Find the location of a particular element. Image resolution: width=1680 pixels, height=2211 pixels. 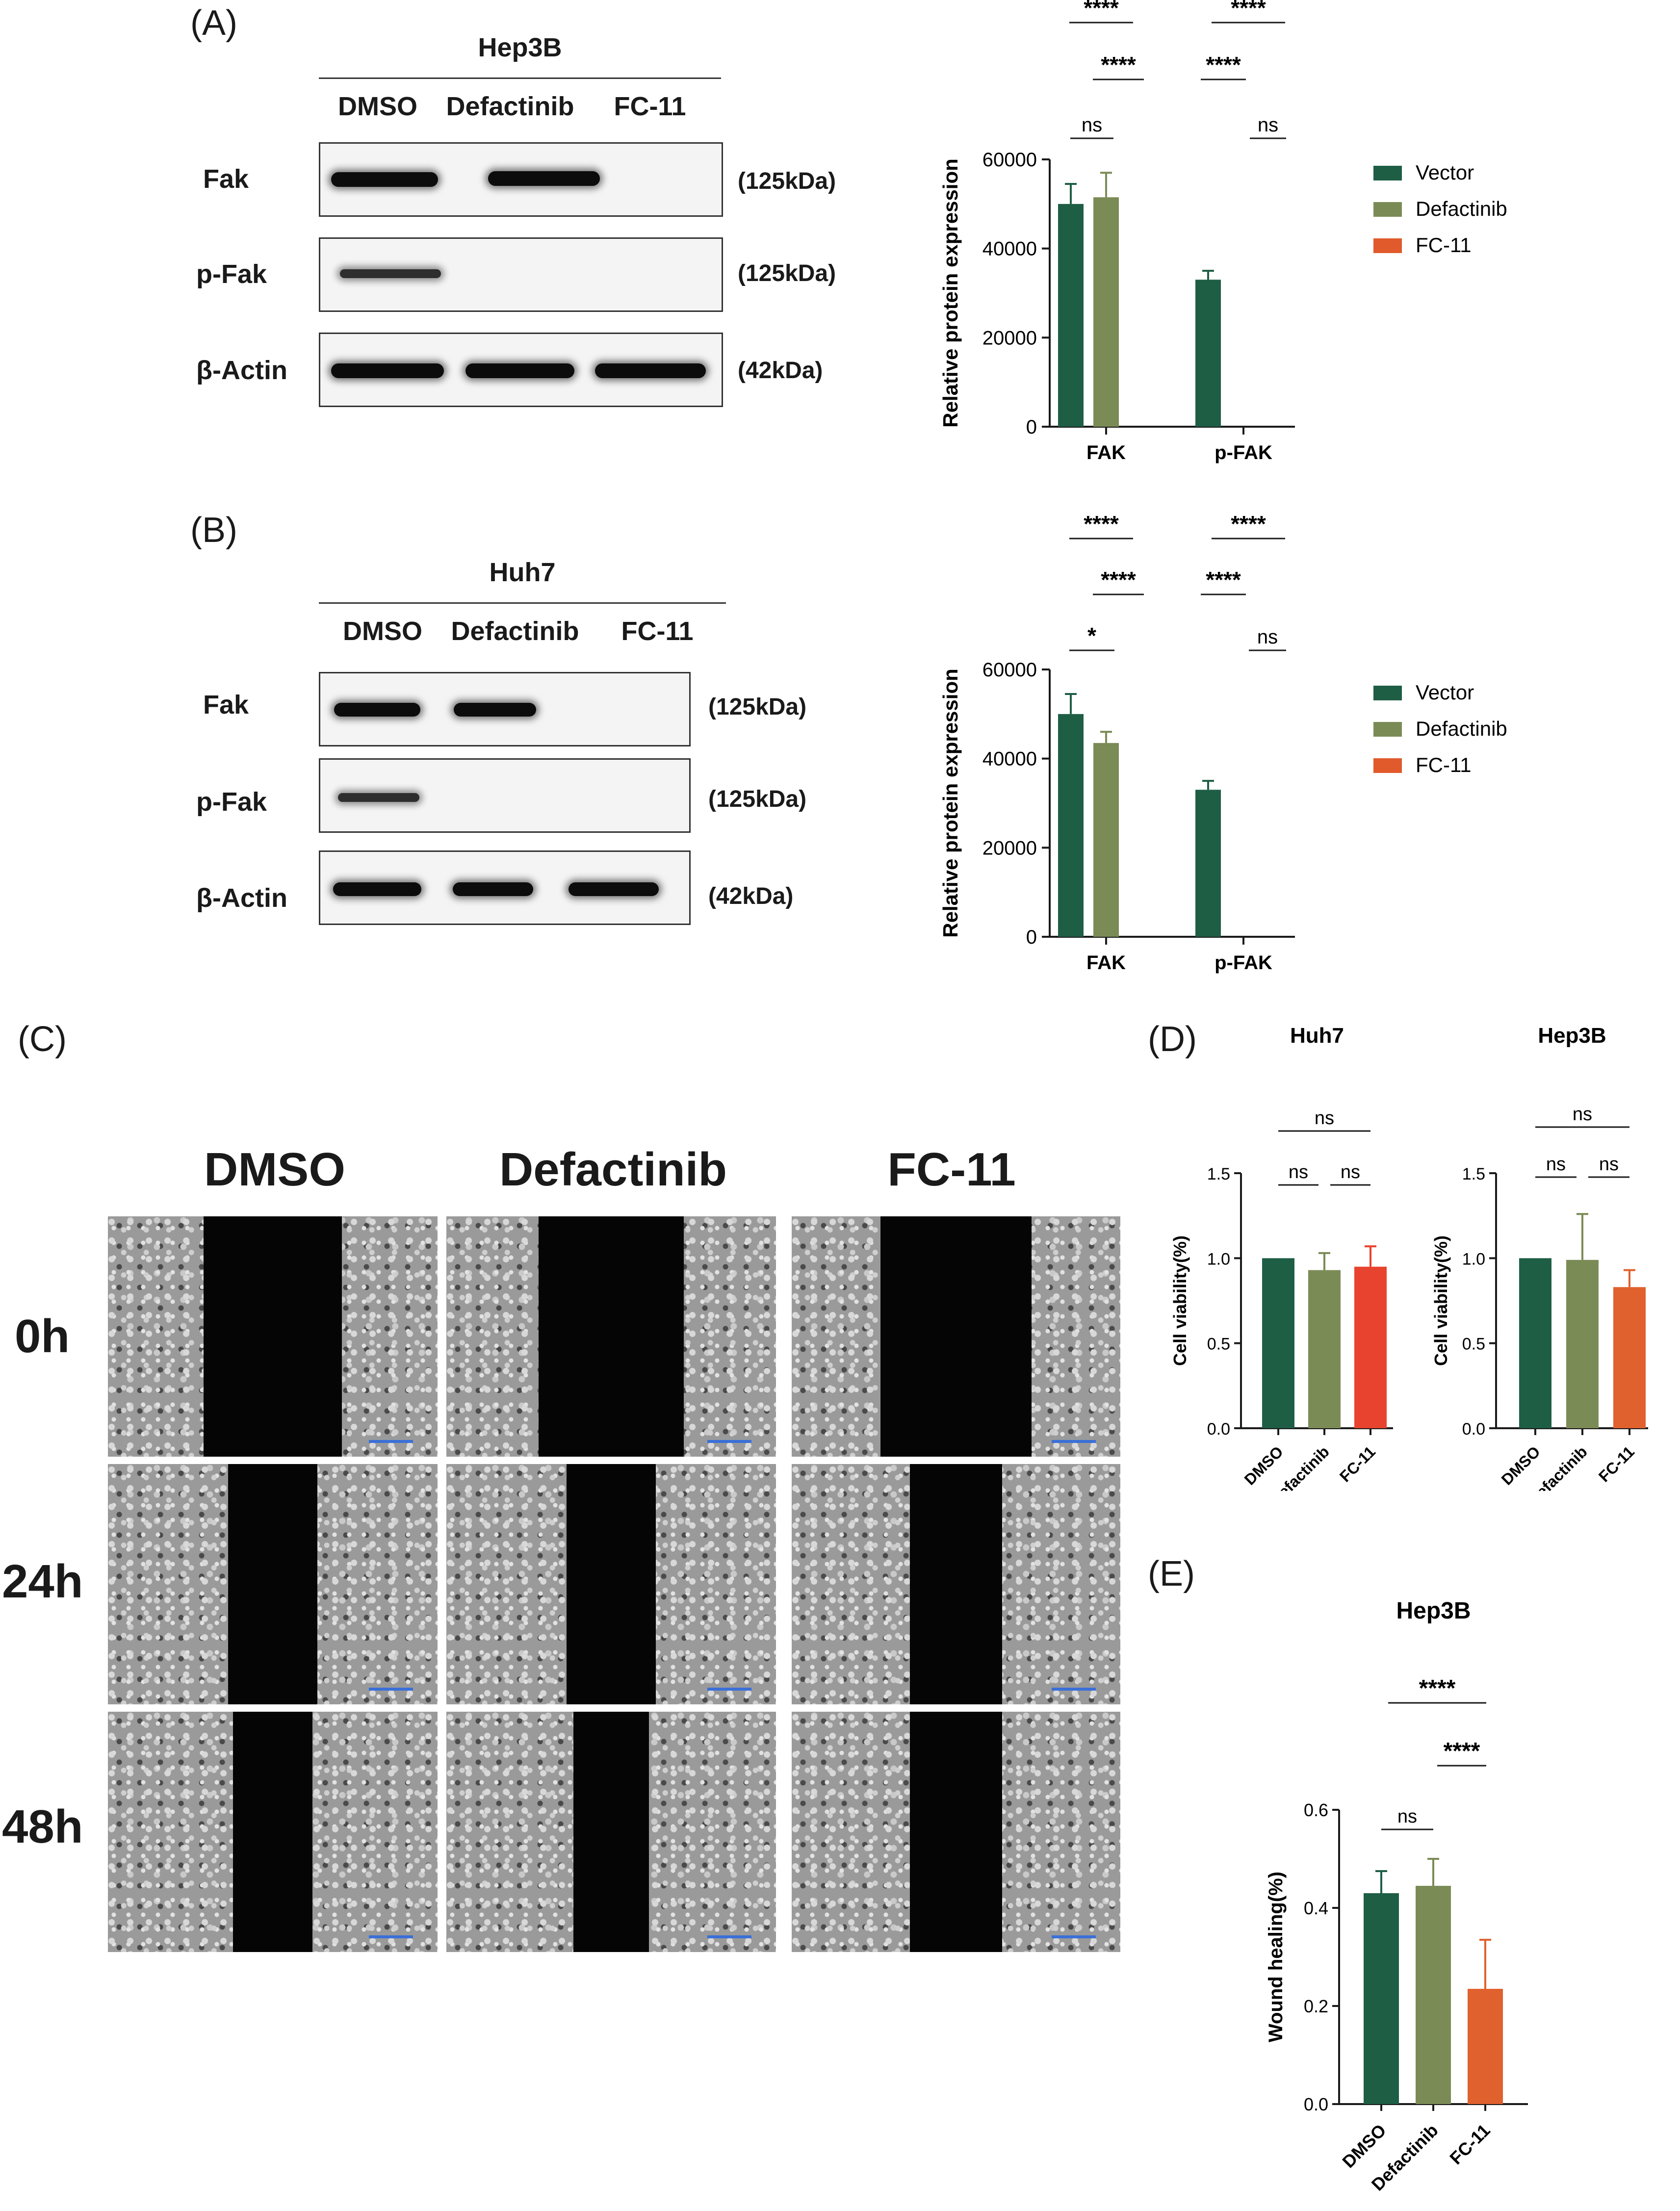

blot-b-pfak-membrane is located at coordinates (505, 795).